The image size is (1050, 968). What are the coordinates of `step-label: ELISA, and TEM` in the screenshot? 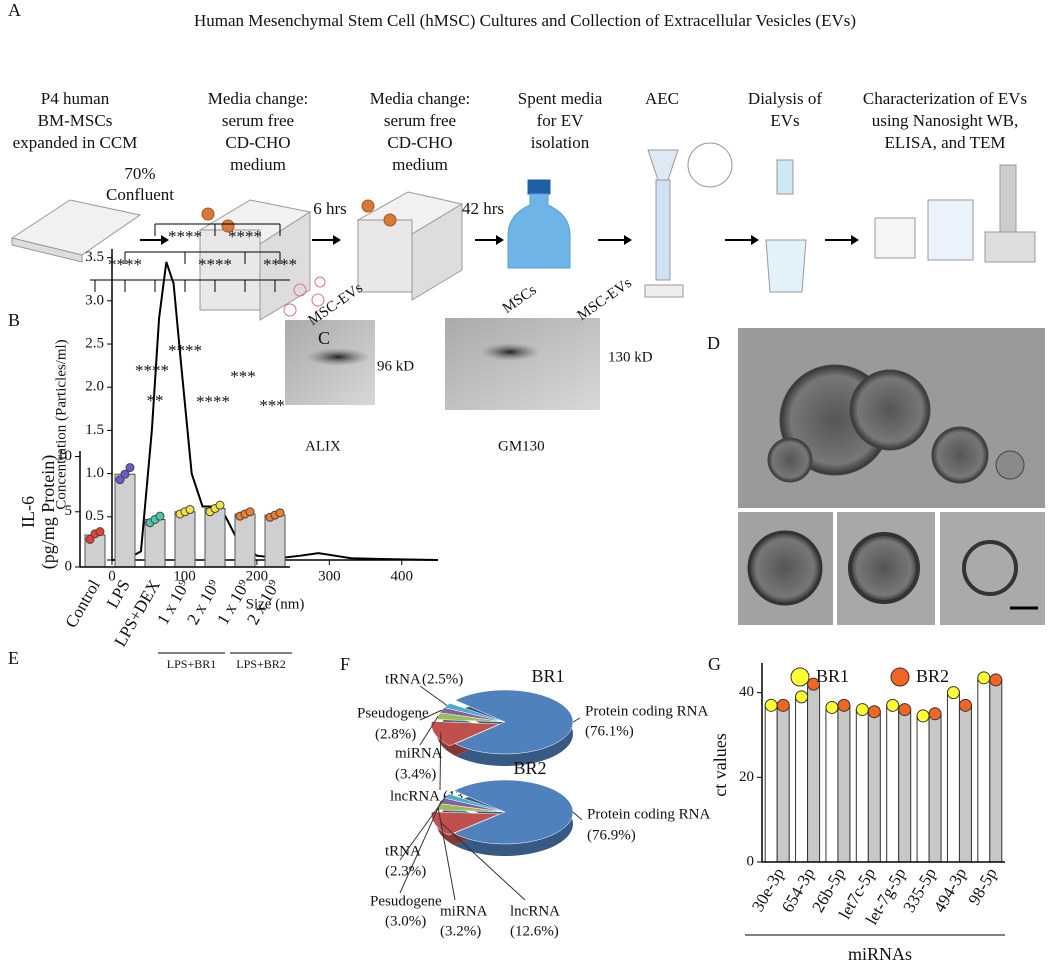 It's located at (944, 142).